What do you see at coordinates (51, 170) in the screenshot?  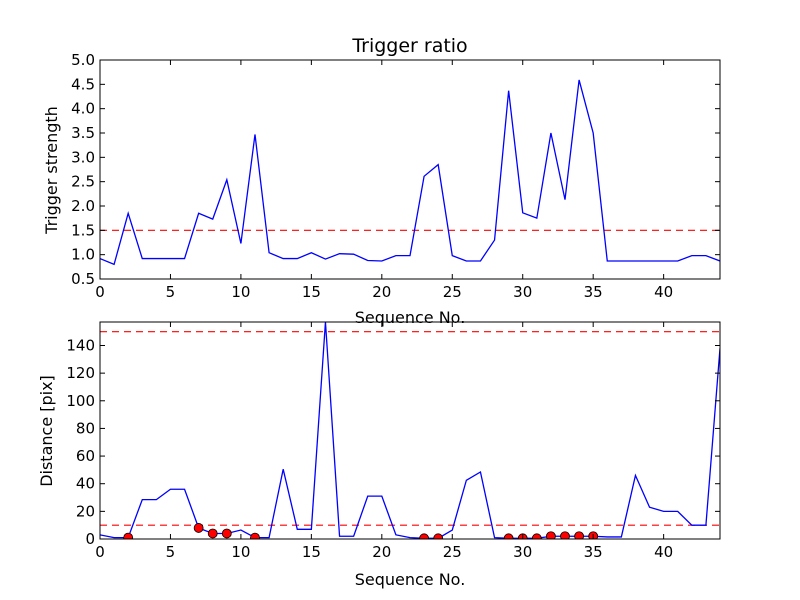 I see `y-axis-label: Trigger strength` at bounding box center [51, 170].